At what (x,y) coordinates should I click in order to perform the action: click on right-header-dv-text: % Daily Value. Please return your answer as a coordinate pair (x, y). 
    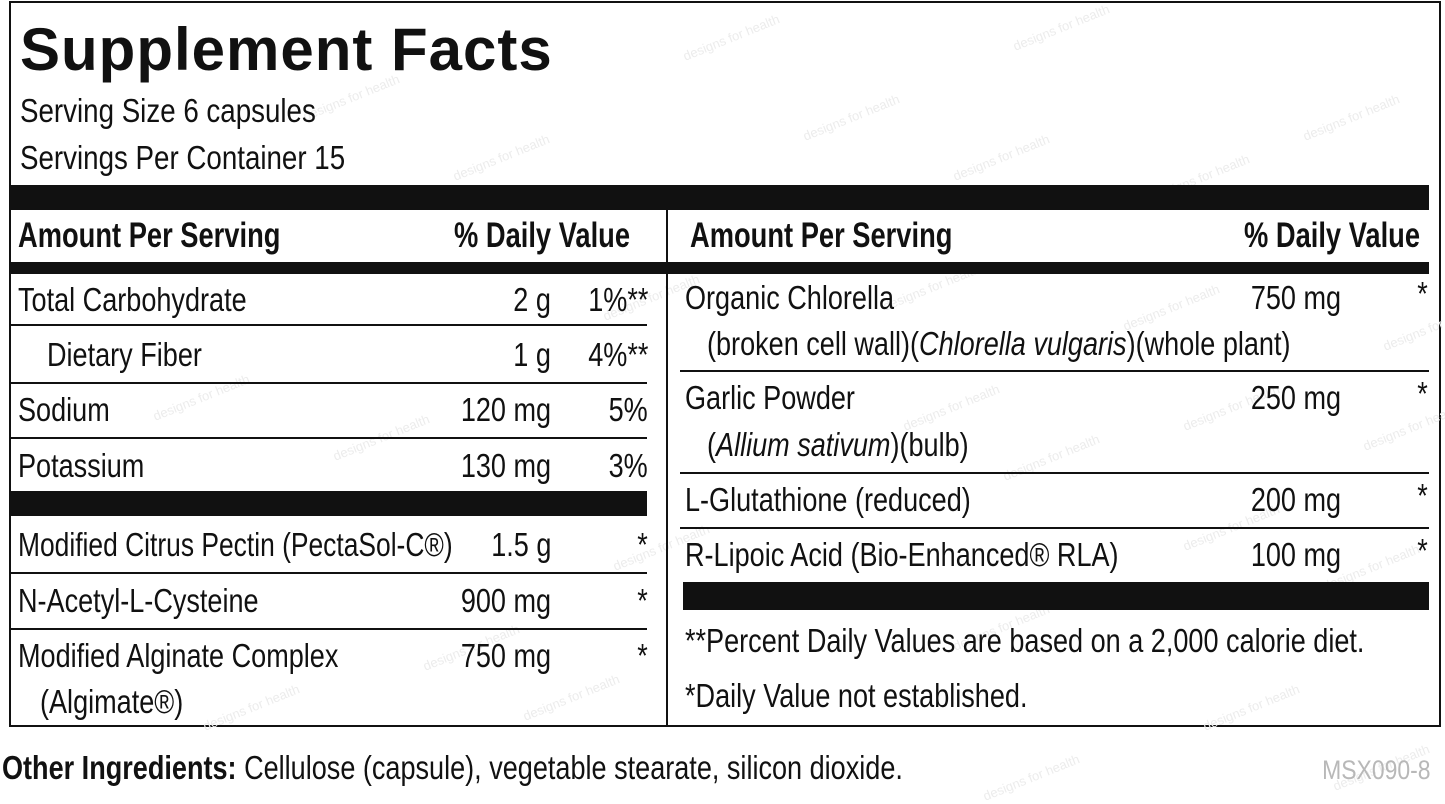
    Looking at the image, I should click on (1332, 235).